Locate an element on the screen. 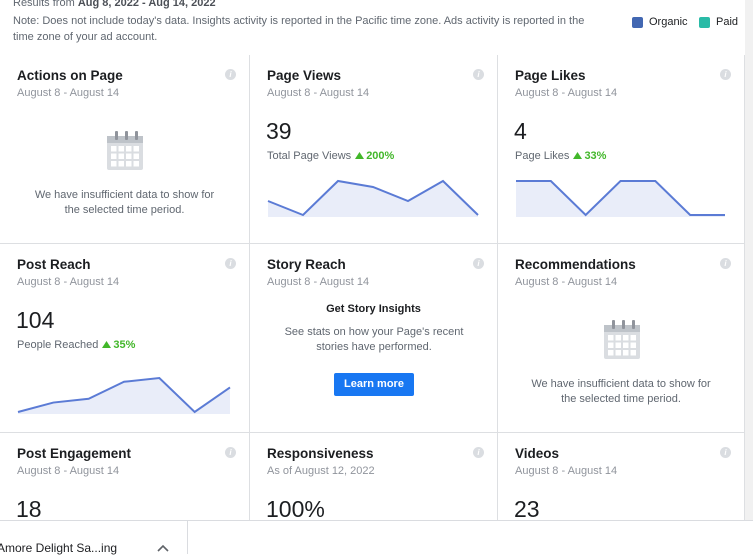 This screenshot has width=753, height=555. card-title: Recommendations is located at coordinates (575, 264).